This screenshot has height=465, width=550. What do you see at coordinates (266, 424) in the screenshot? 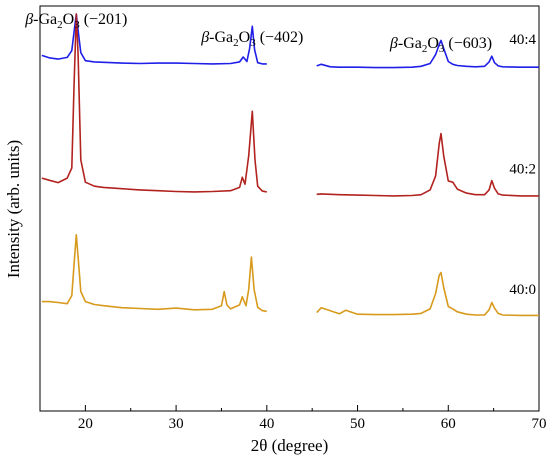
I see `x-tick-label: 40` at bounding box center [266, 424].